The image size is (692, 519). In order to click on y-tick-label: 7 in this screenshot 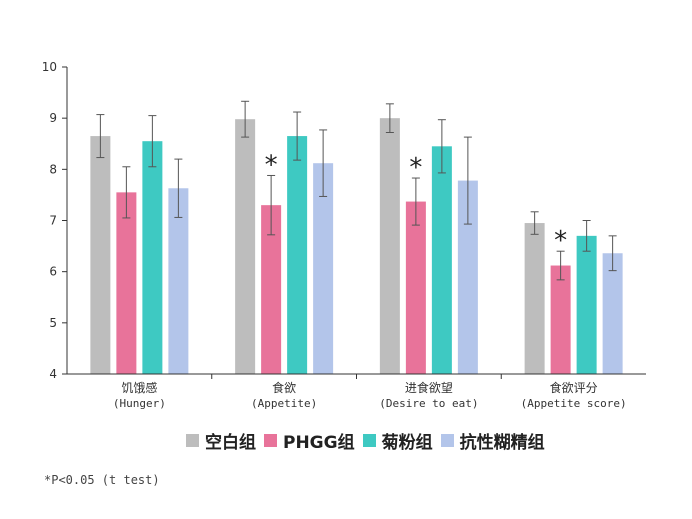, I will do `click(53, 221)`.